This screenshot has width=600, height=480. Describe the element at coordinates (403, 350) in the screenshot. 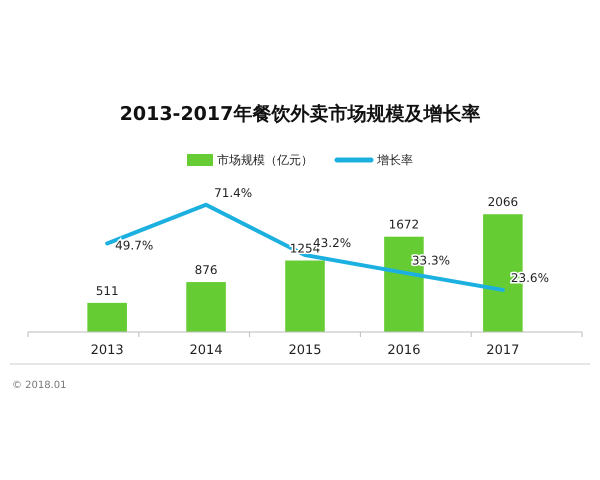

I see `x-tick-label: 2016` at that location.